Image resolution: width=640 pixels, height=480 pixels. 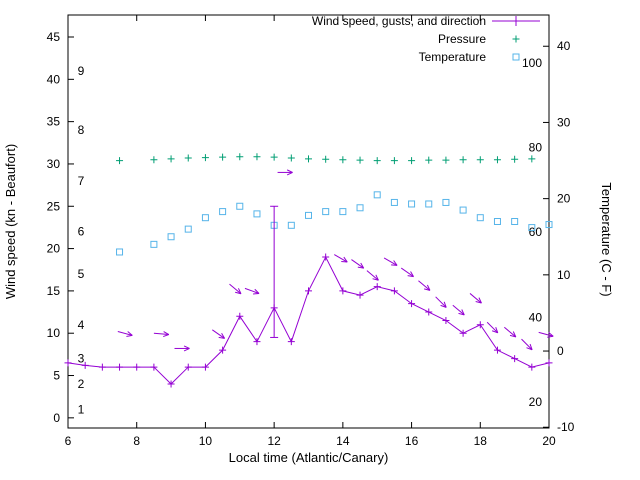 What do you see at coordinates (68, 441) in the screenshot?
I see `x-tick-label: 6` at bounding box center [68, 441].